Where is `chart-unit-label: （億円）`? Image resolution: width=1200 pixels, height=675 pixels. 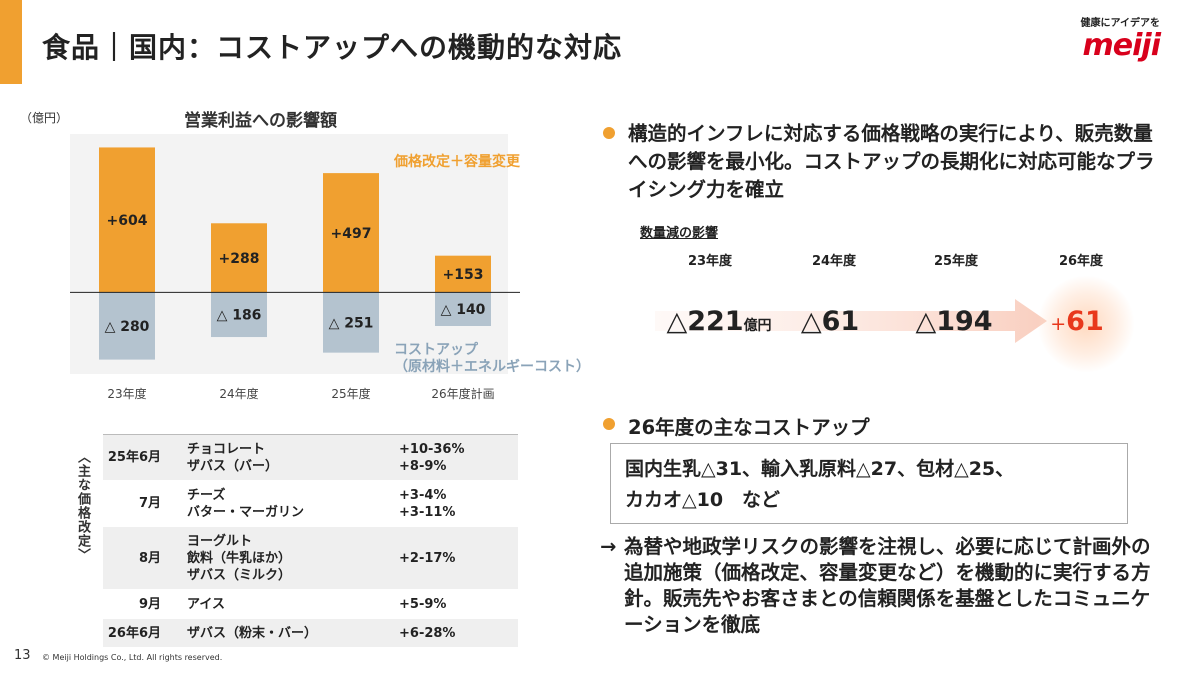 chart-unit-label: （億円） is located at coordinates (44, 118).